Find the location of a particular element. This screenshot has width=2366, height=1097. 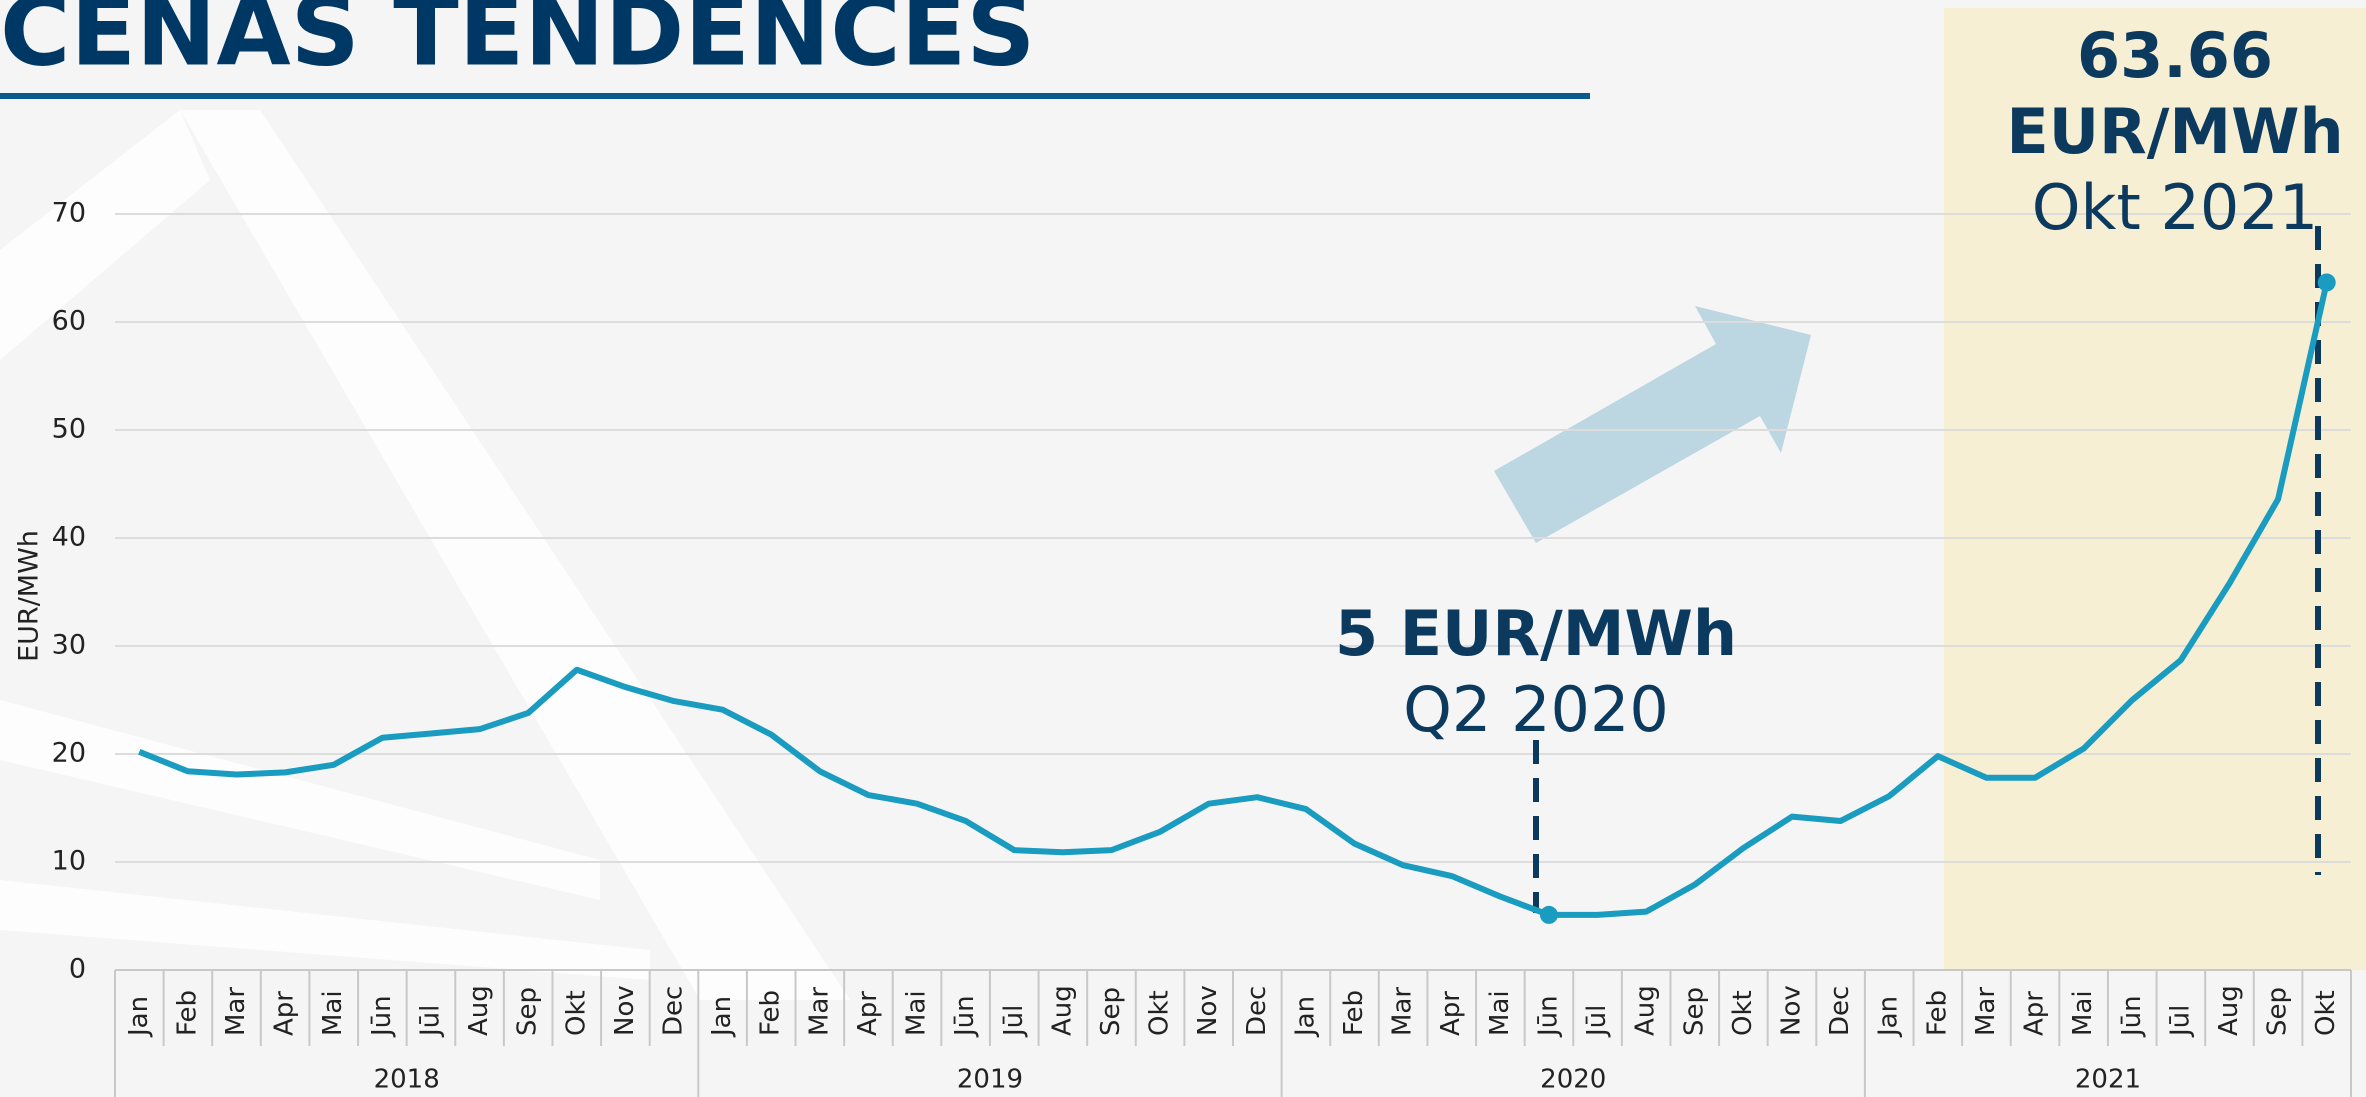

annotation-value: 63.66 is located at coordinates (2175, 55).